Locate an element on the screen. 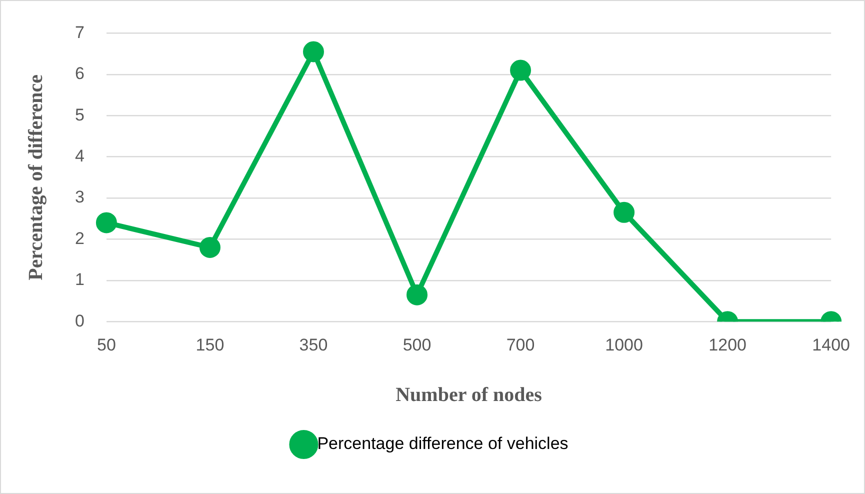 The height and width of the screenshot is (494, 865). x-tick-label: 1400 is located at coordinates (831, 344).